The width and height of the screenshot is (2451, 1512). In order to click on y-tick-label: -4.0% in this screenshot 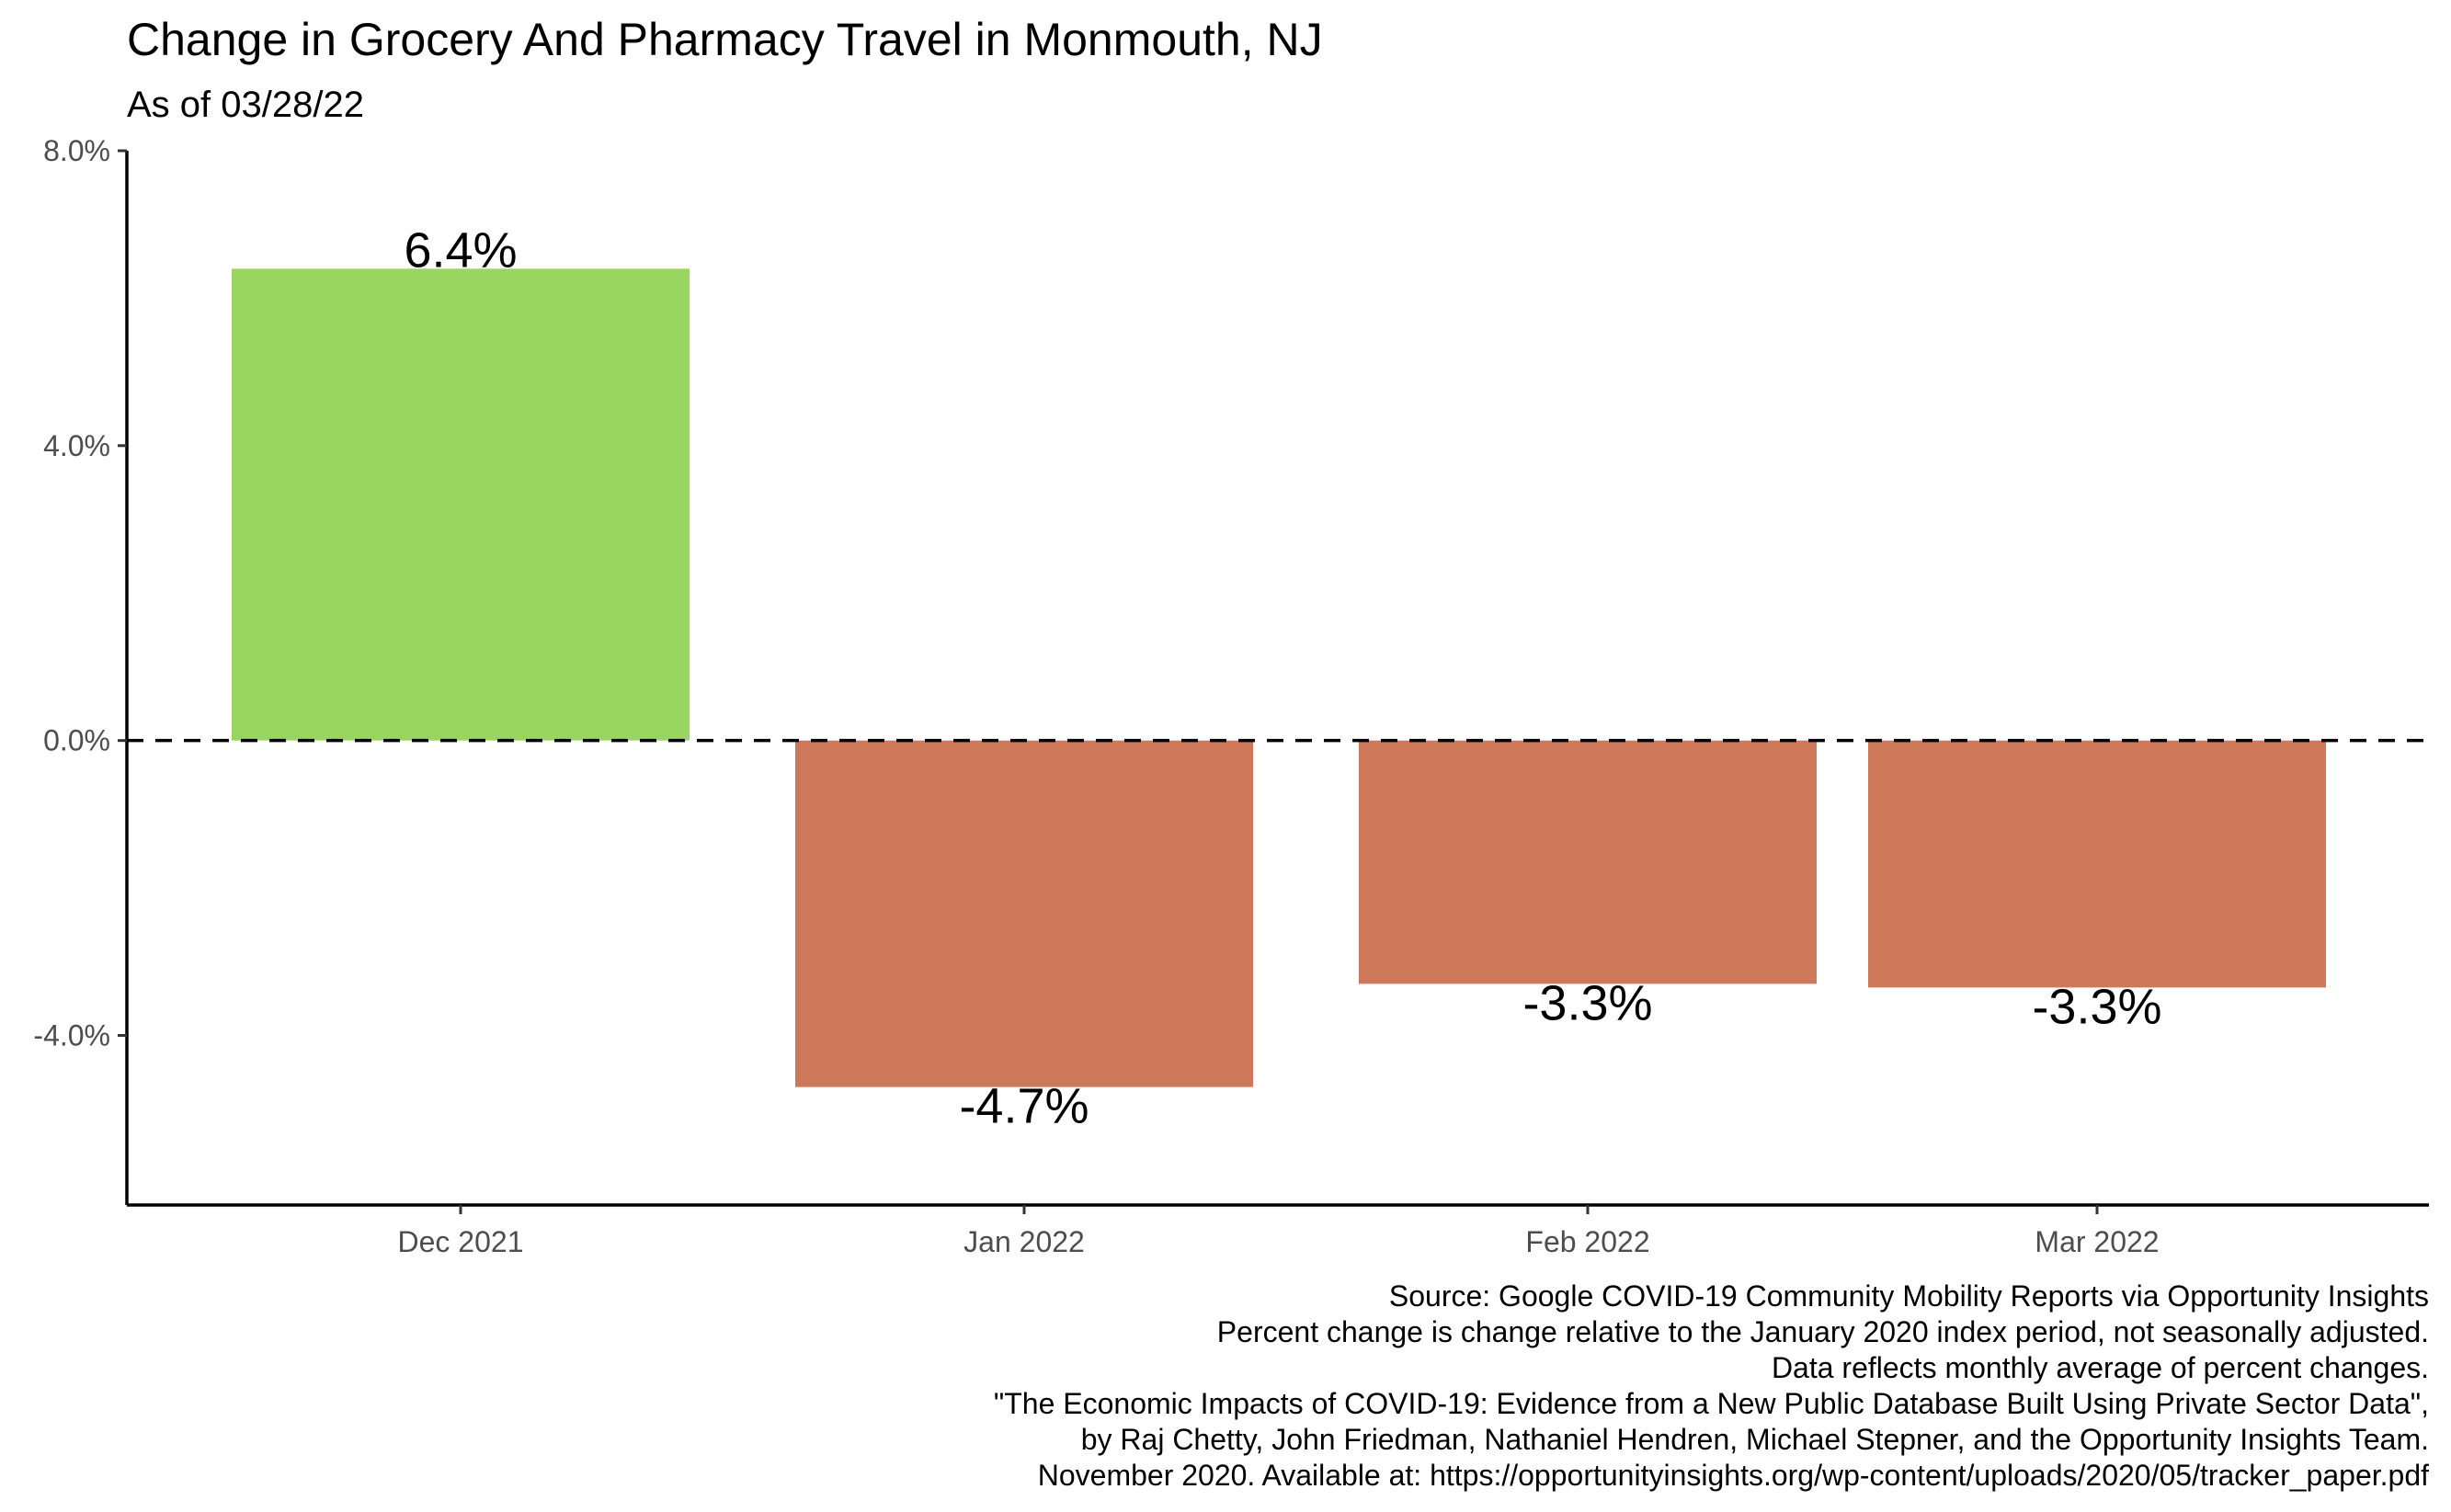, I will do `click(71, 1035)`.